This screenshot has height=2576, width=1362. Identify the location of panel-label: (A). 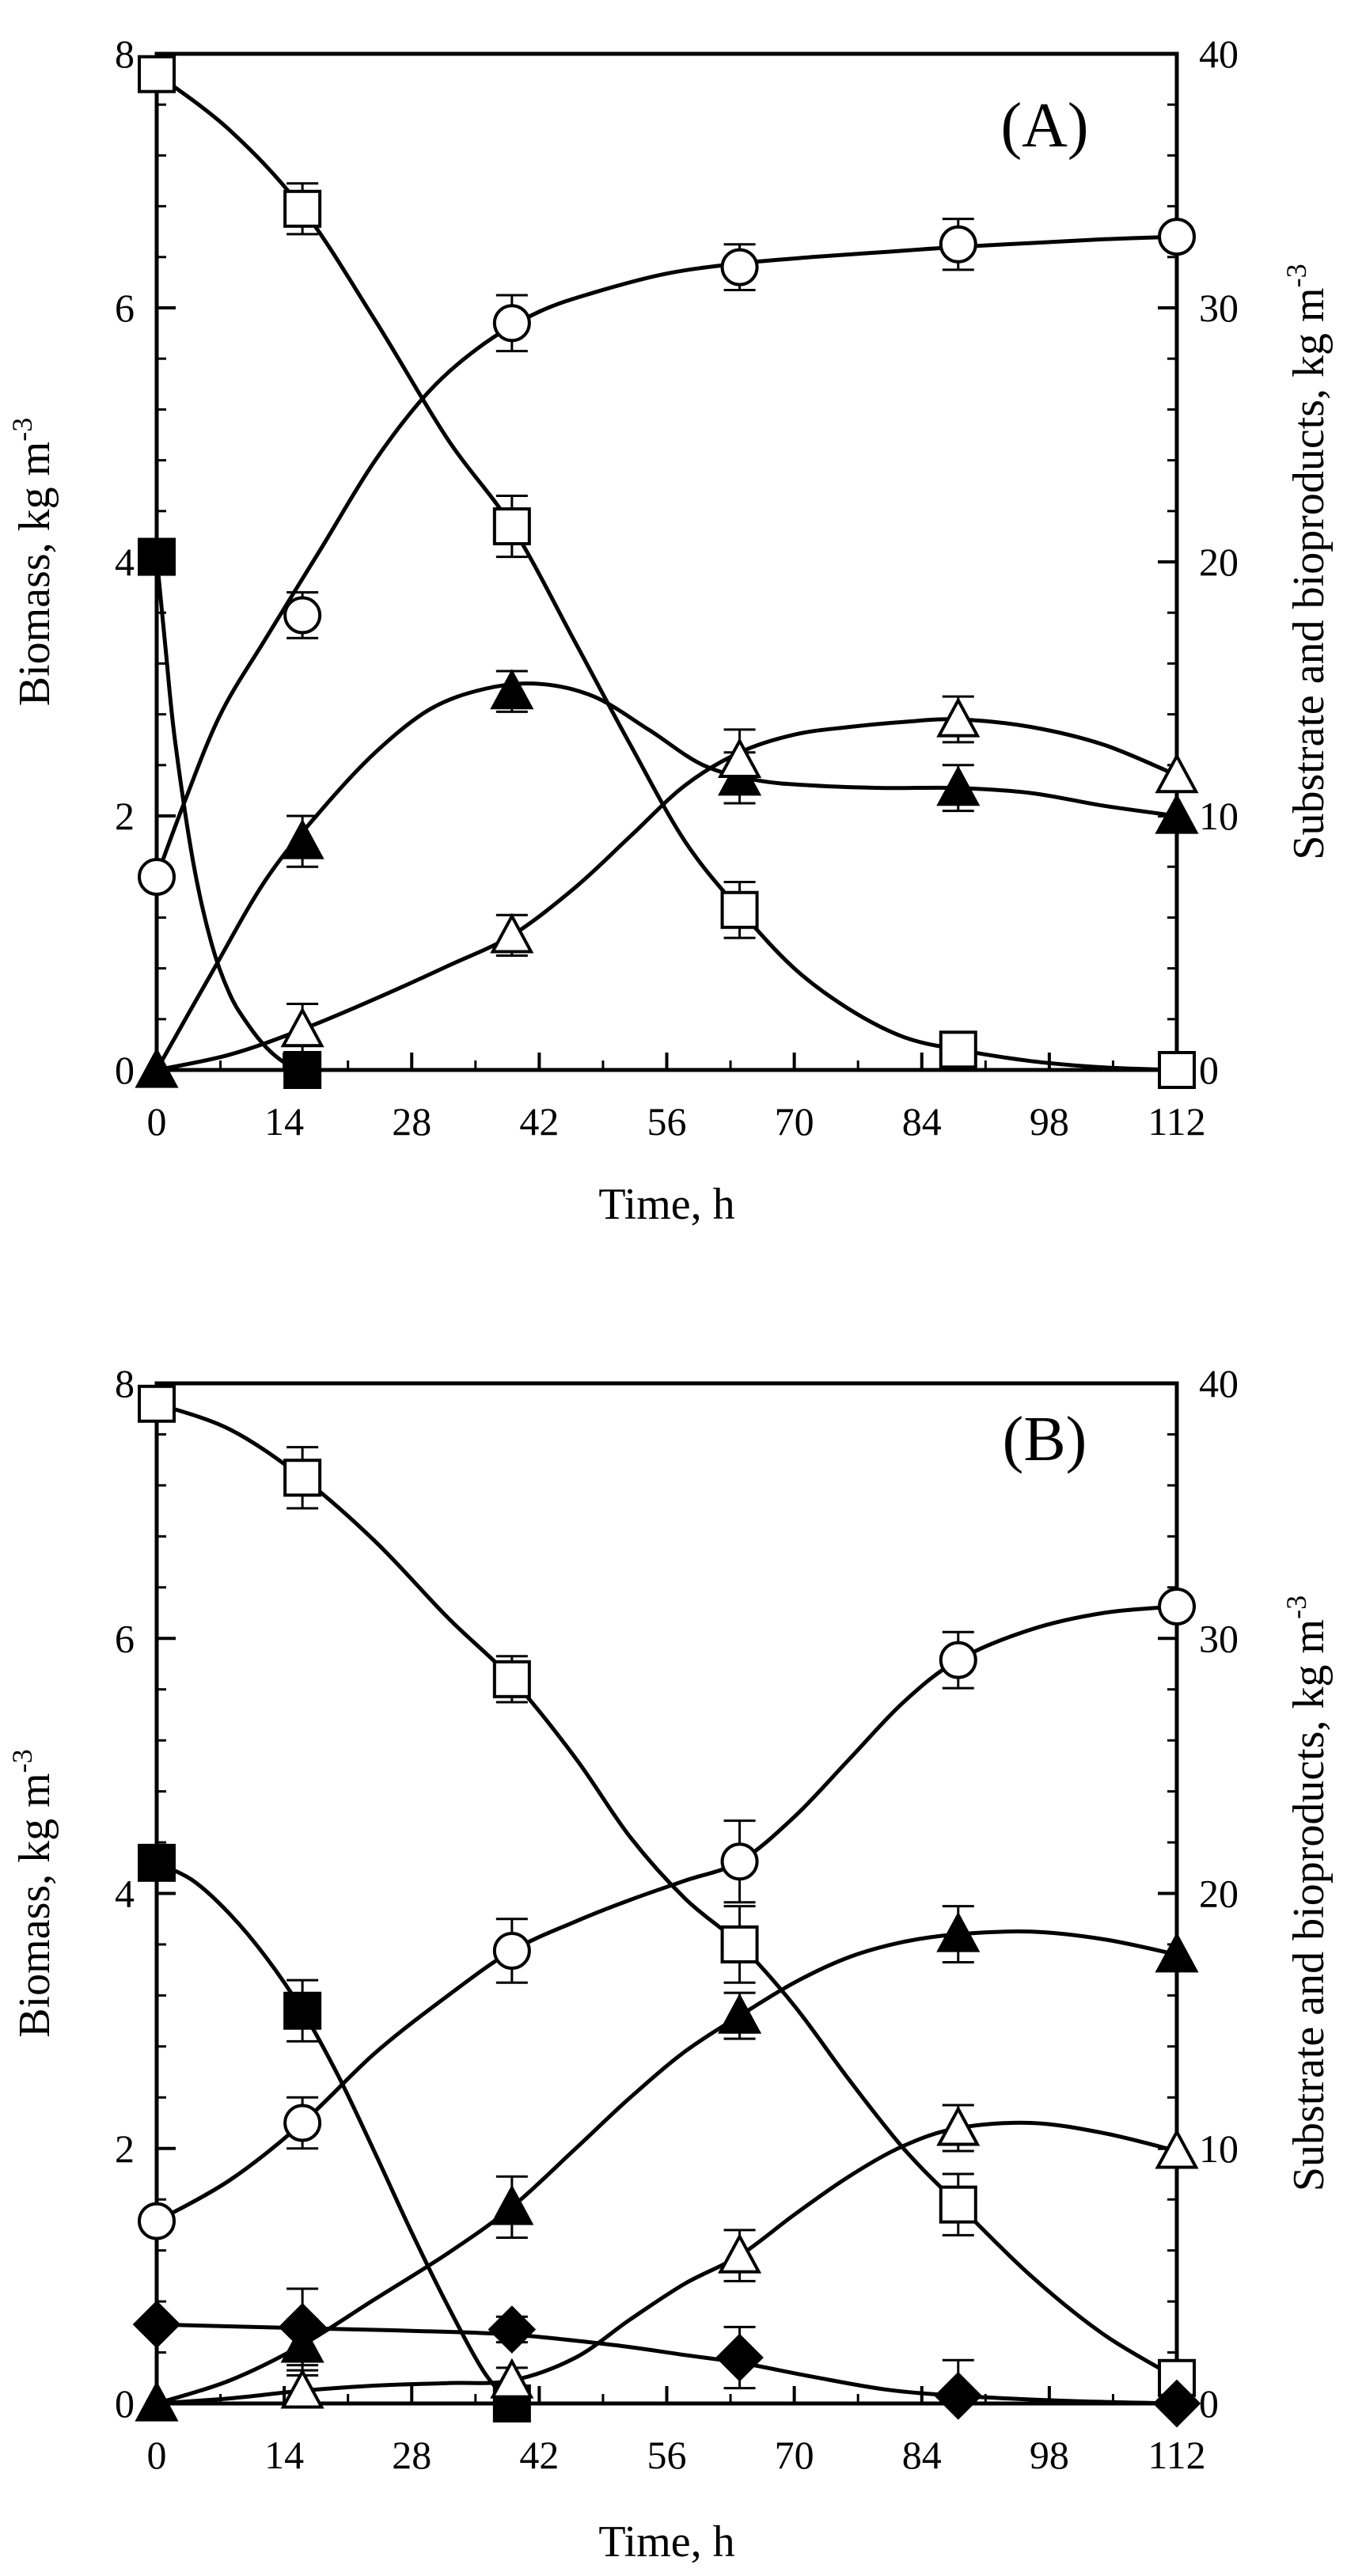
(1044, 126).